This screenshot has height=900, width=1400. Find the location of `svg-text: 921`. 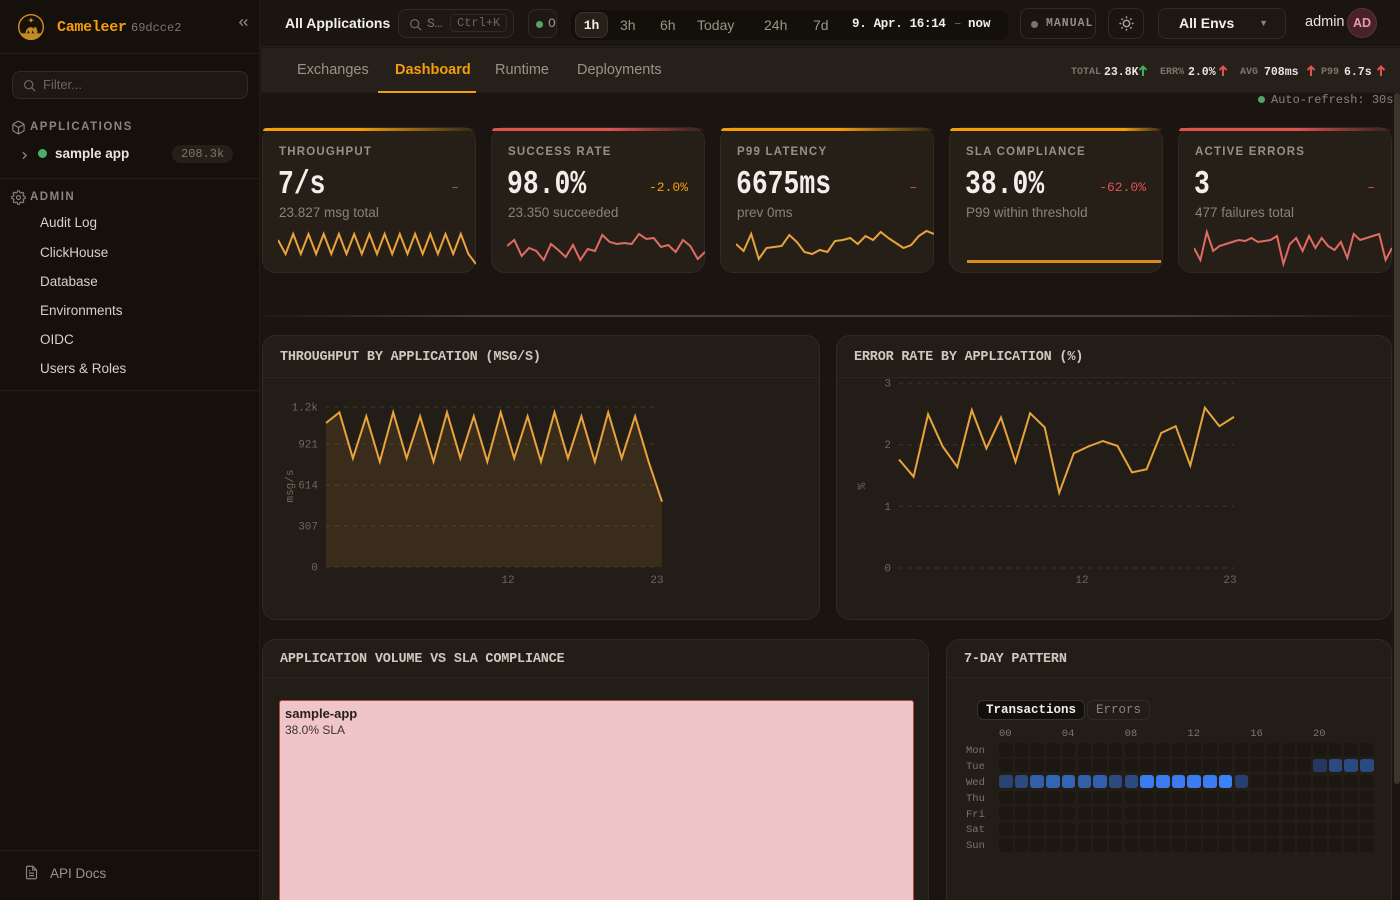

svg-text: 921 is located at coordinates (308, 446).